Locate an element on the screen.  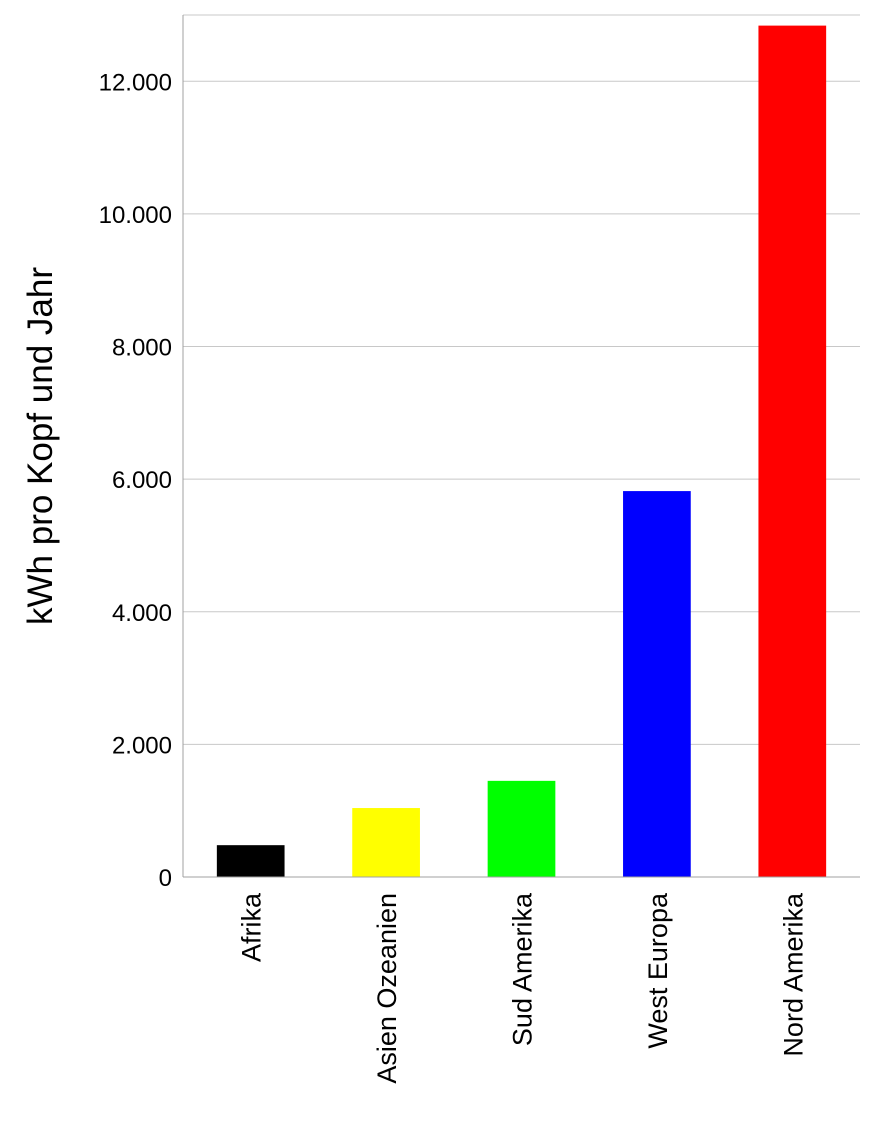
x-category-label: Nord Amerika is located at coordinates (793, 974).